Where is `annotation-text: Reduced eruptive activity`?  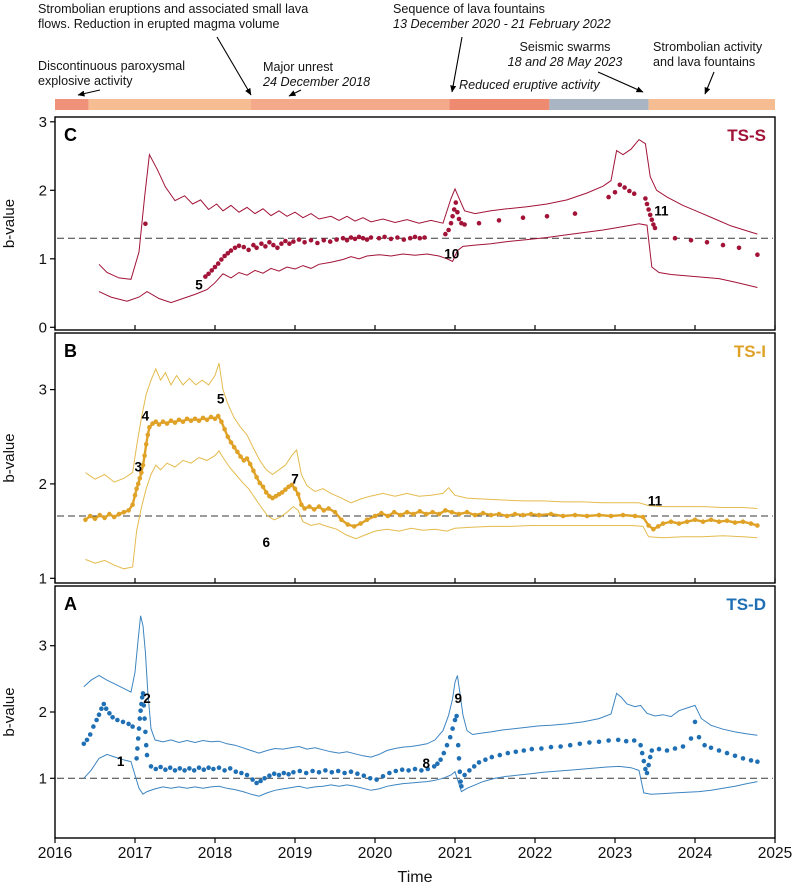 annotation-text: Reduced eruptive activity is located at coordinates (529, 85).